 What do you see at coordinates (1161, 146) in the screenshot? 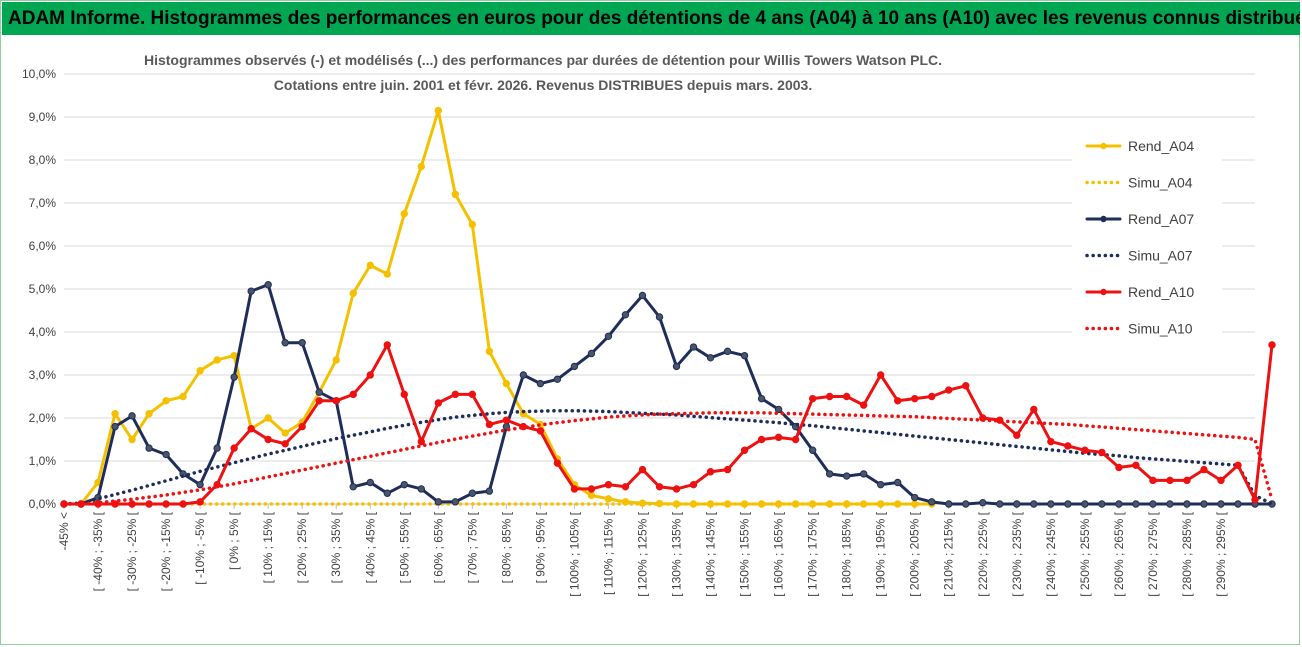
I see `legend-label: Rend_A04` at bounding box center [1161, 146].